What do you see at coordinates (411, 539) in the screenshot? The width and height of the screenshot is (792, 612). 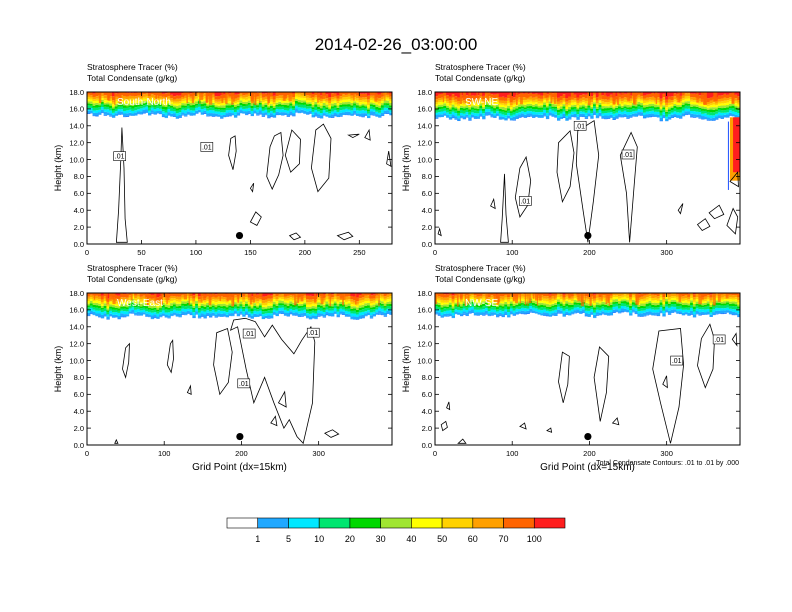 I see `colorbar-label: 40` at bounding box center [411, 539].